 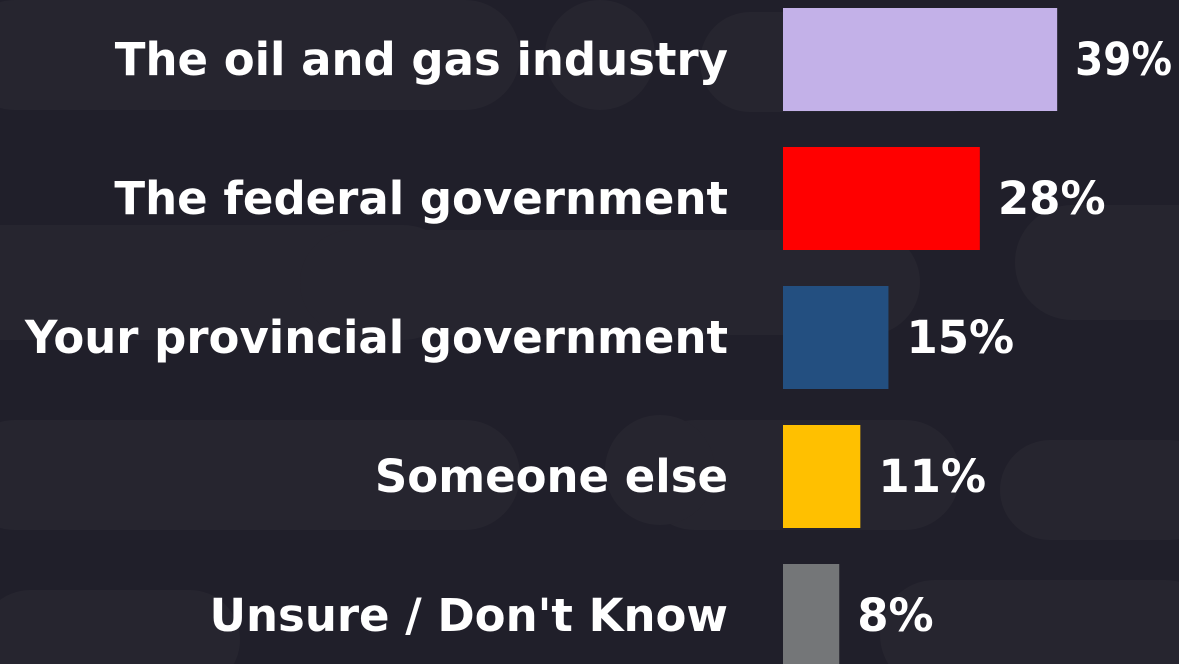 I want to click on category-label-3: Someone else, so click(x=551, y=476).